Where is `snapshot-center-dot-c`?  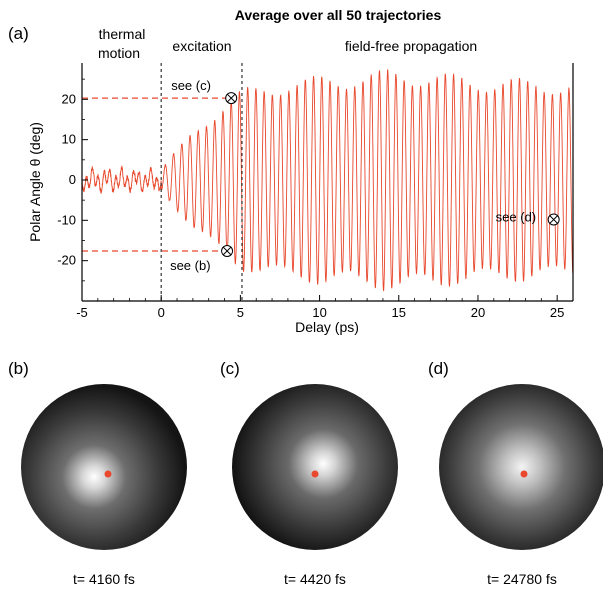
snapshot-center-dot-c is located at coordinates (315, 474).